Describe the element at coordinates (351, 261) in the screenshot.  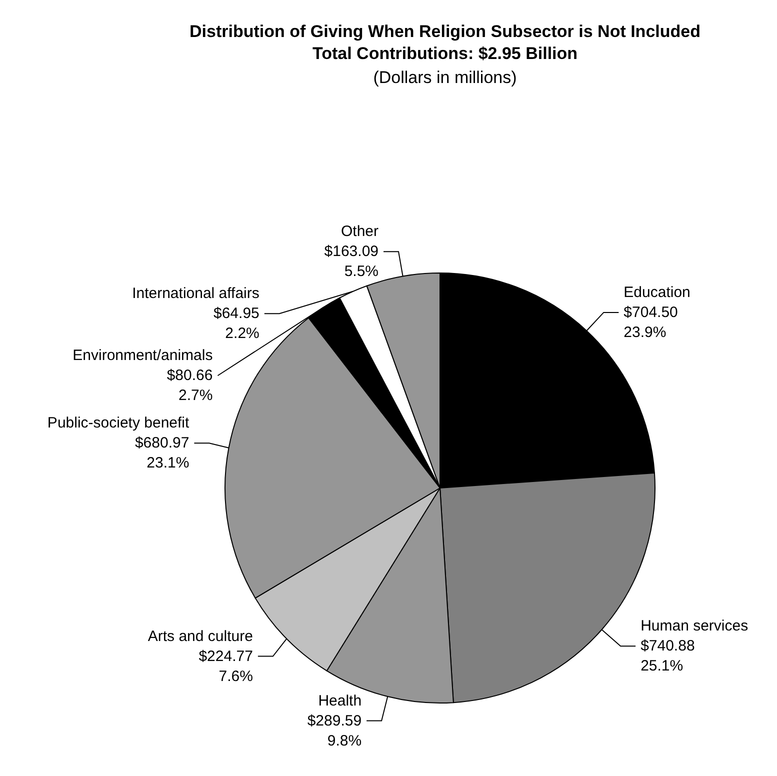
I see `data-label: $163.09 5.5%` at that location.